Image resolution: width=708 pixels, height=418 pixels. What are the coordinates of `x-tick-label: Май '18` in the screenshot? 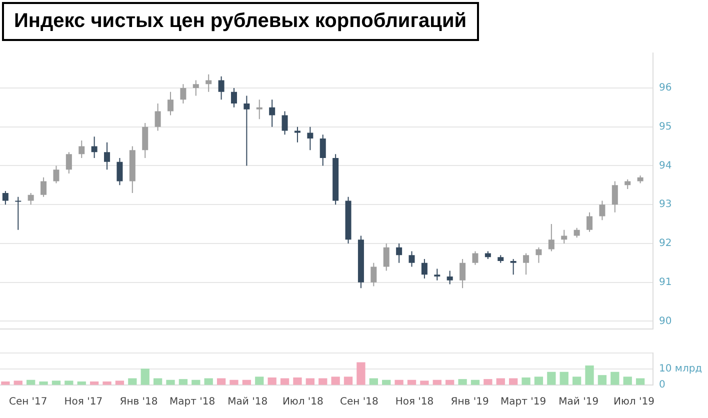 It's located at (248, 402).